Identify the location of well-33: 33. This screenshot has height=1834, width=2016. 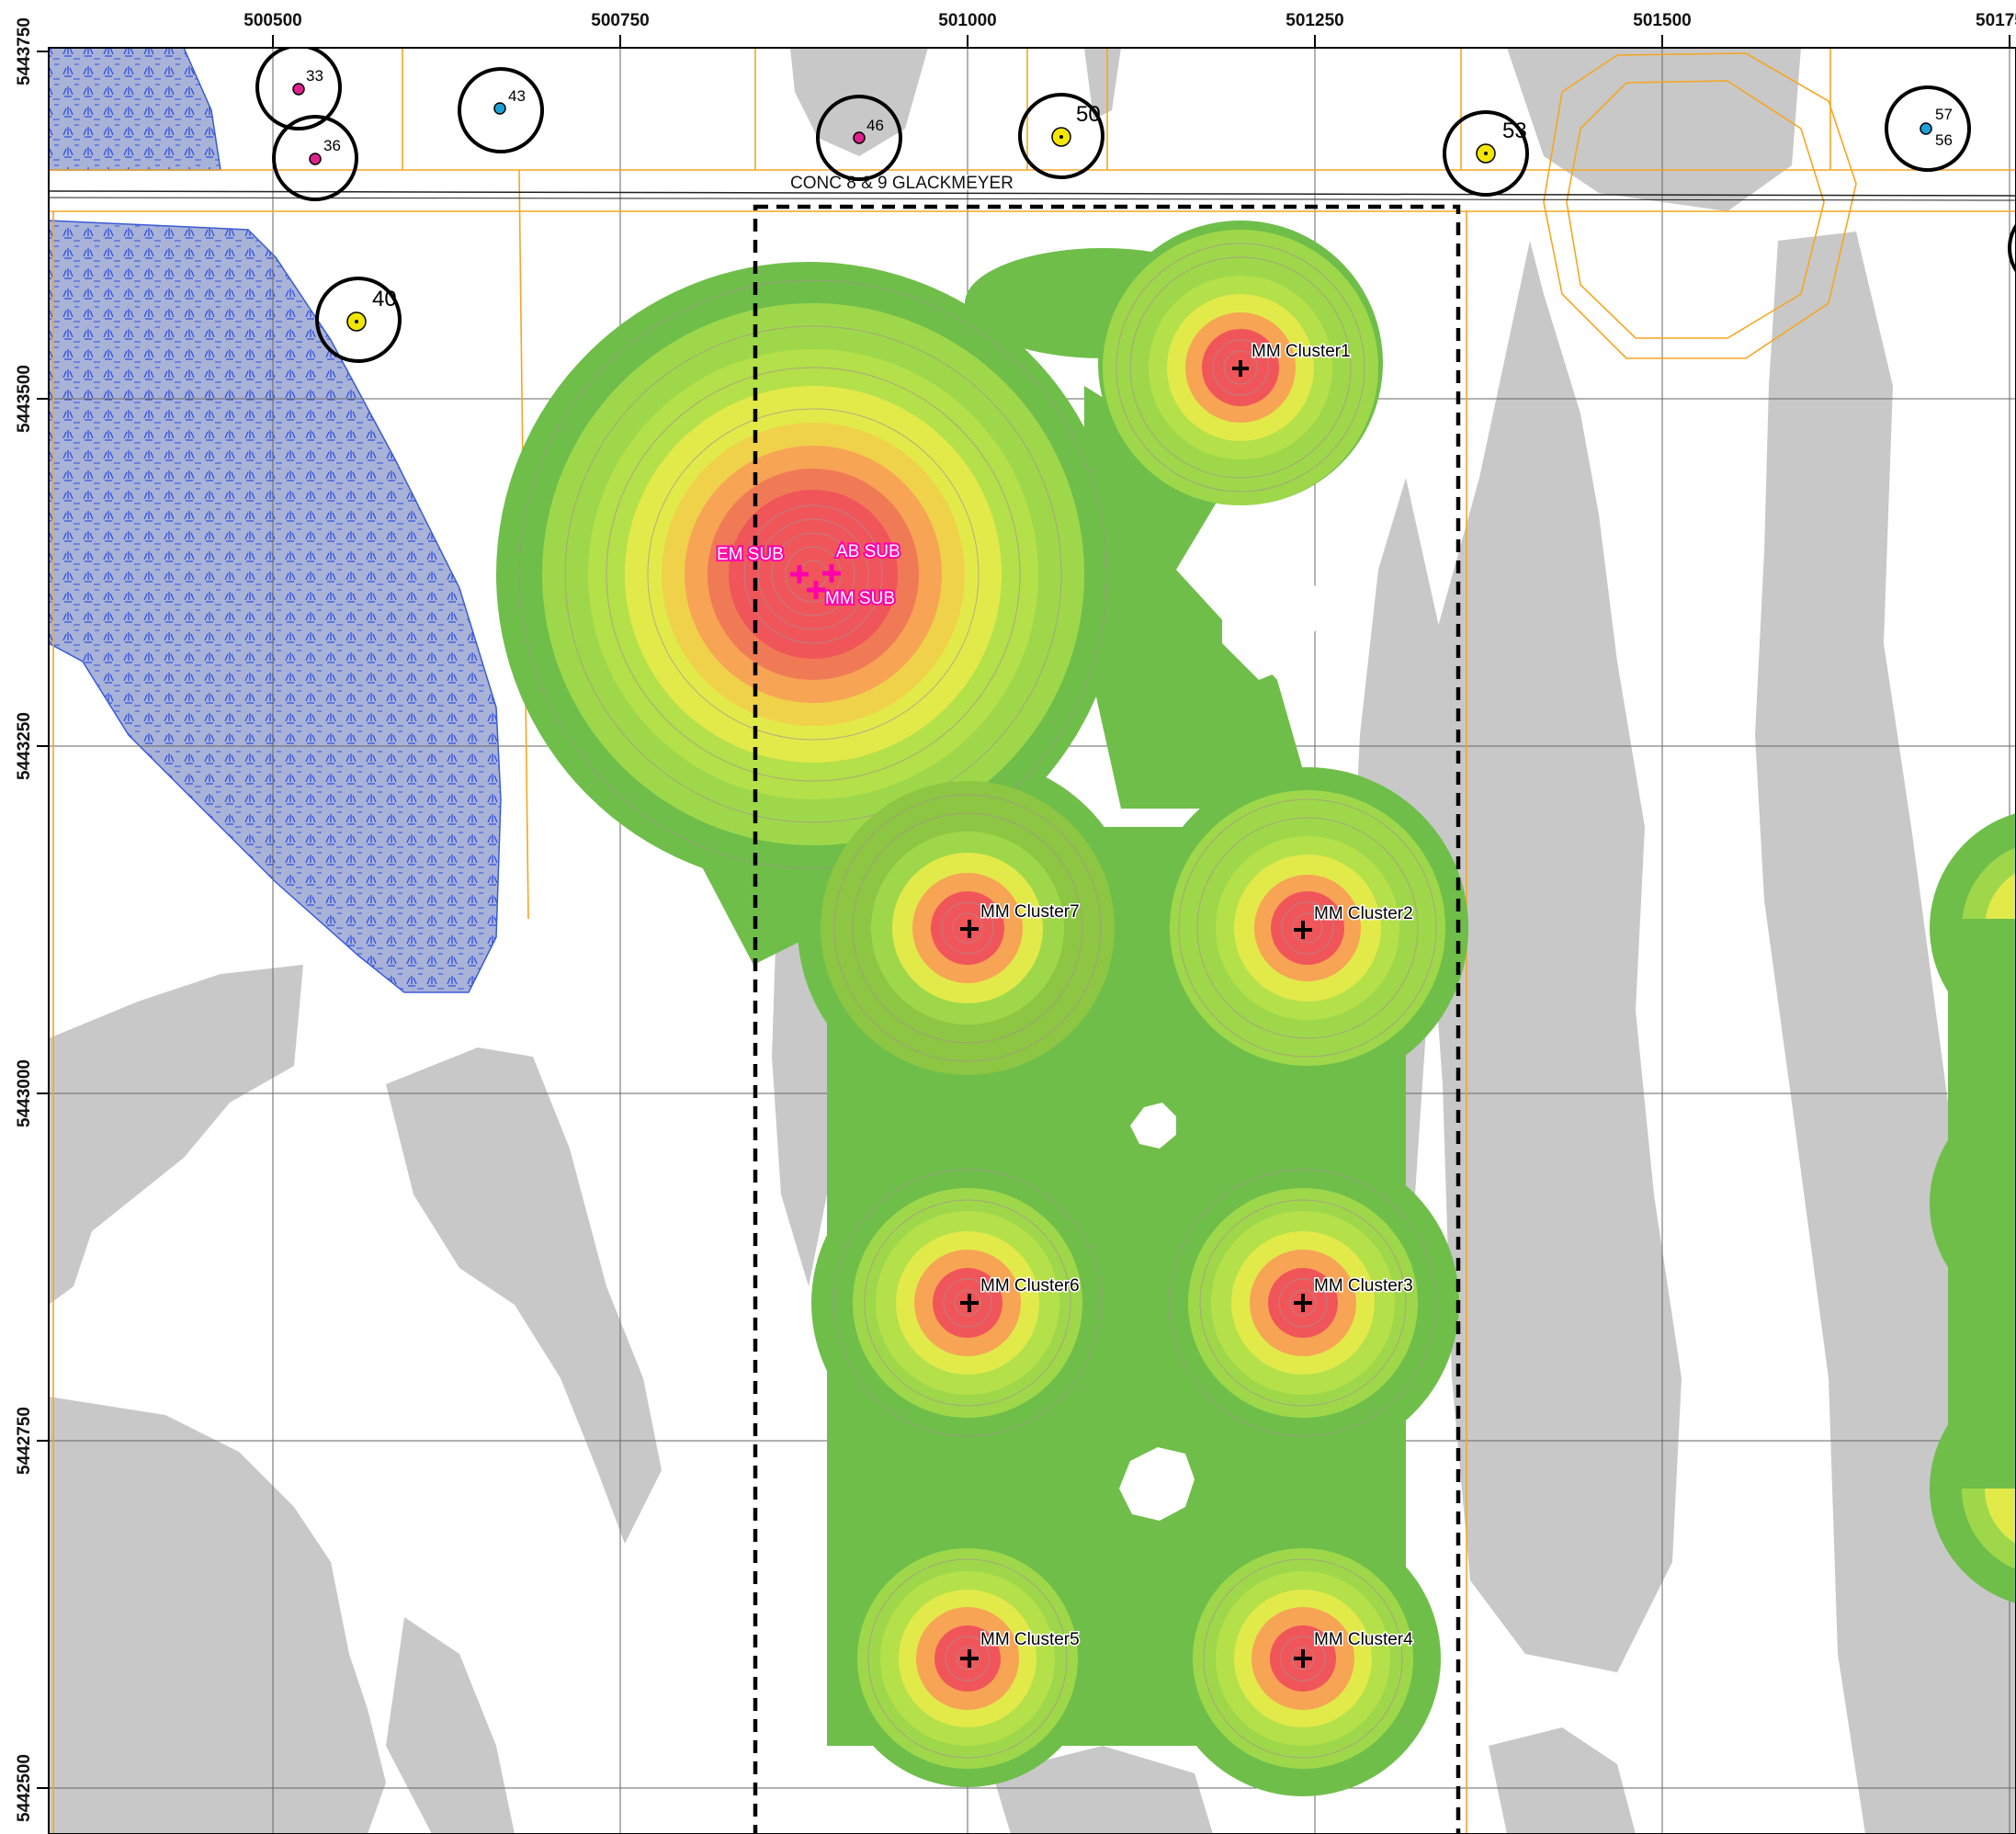
(298, 88).